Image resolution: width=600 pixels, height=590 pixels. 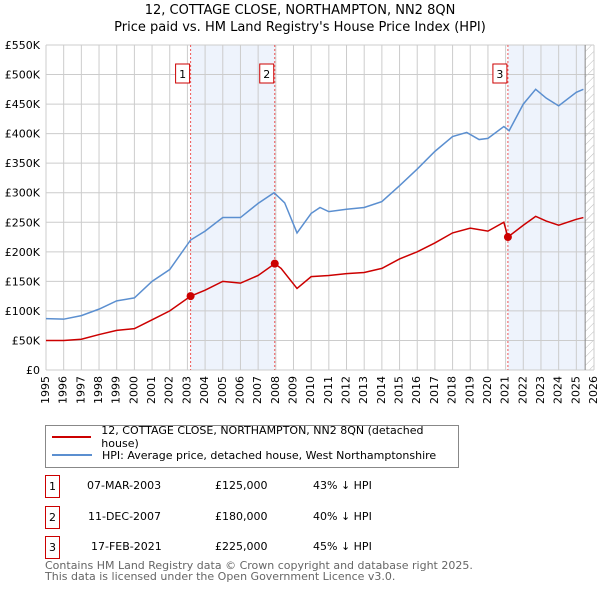 I want to click on sale-row: 2 11-DEC-2007 £180,000 40% ↓ HPI, so click(x=245, y=517).